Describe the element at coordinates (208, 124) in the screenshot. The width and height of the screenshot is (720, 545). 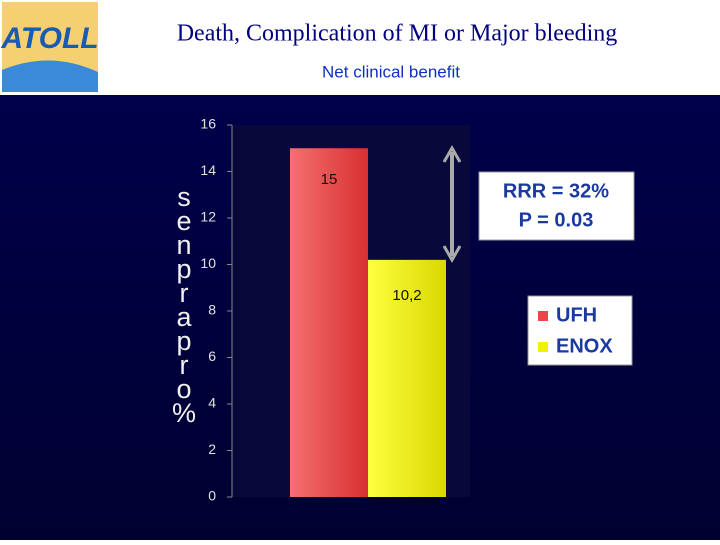
I see `y-tick-label: 16` at that location.